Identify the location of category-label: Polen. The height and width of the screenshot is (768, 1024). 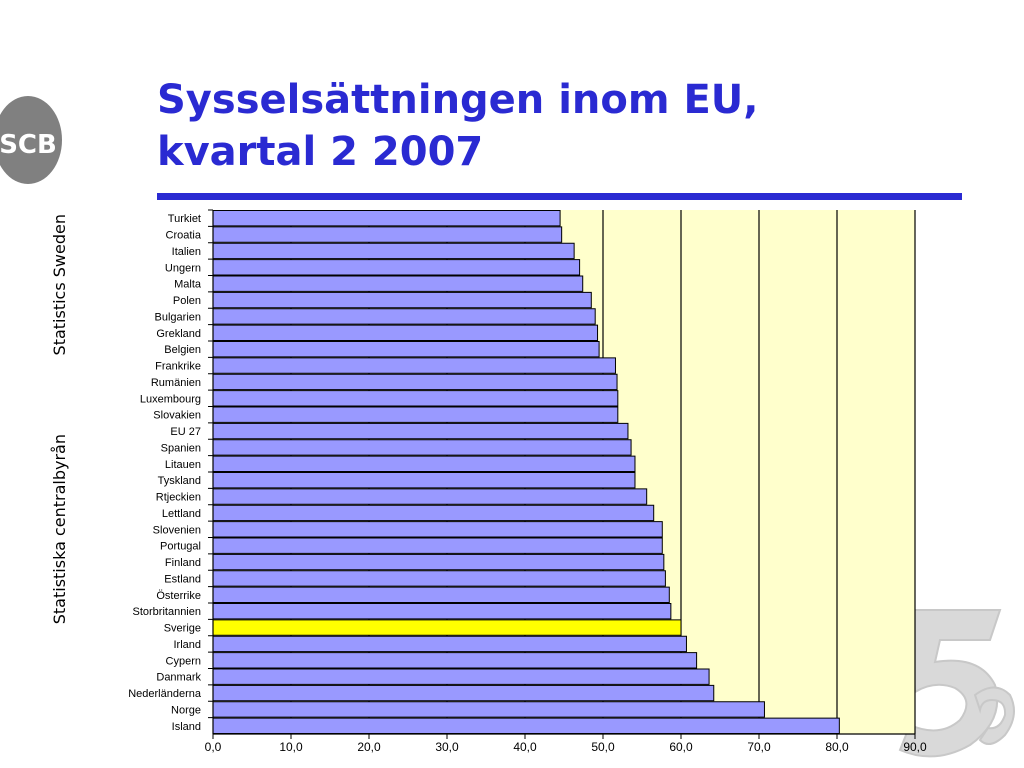
(187, 301).